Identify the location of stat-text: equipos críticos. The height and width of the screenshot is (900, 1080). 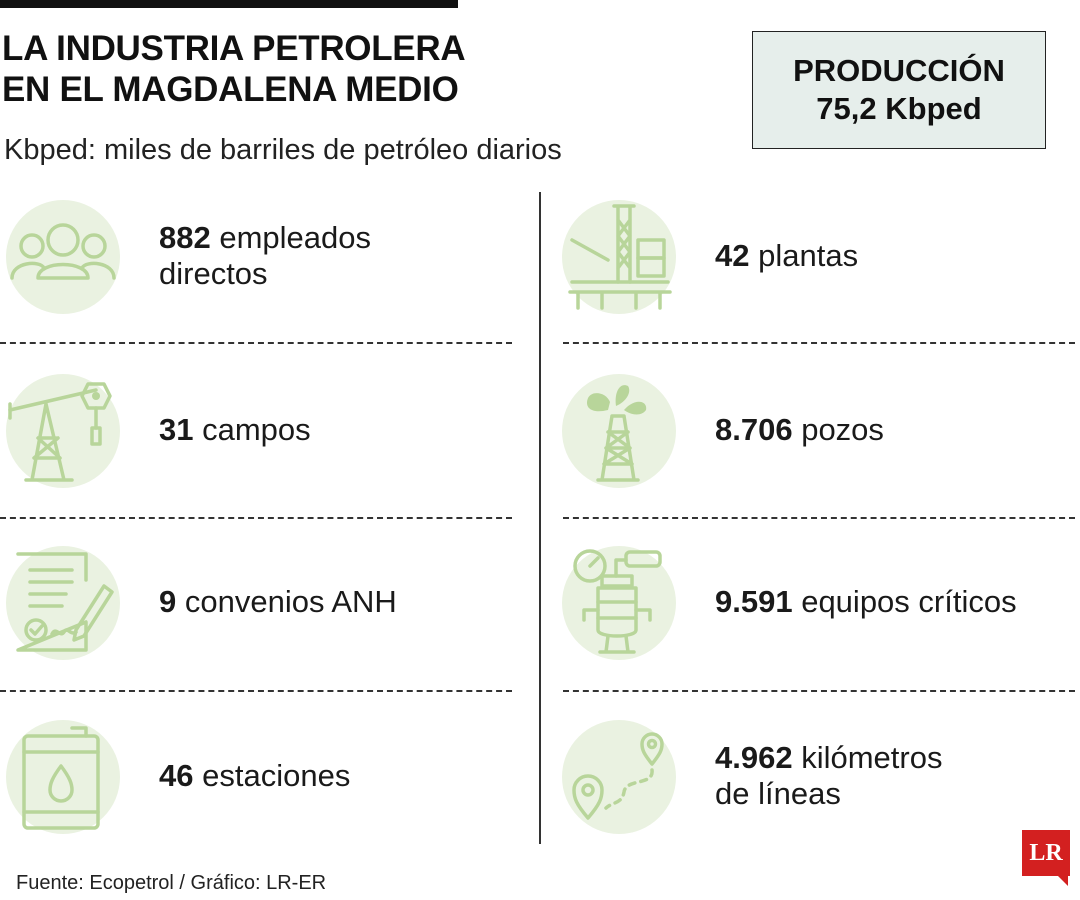
(909, 601).